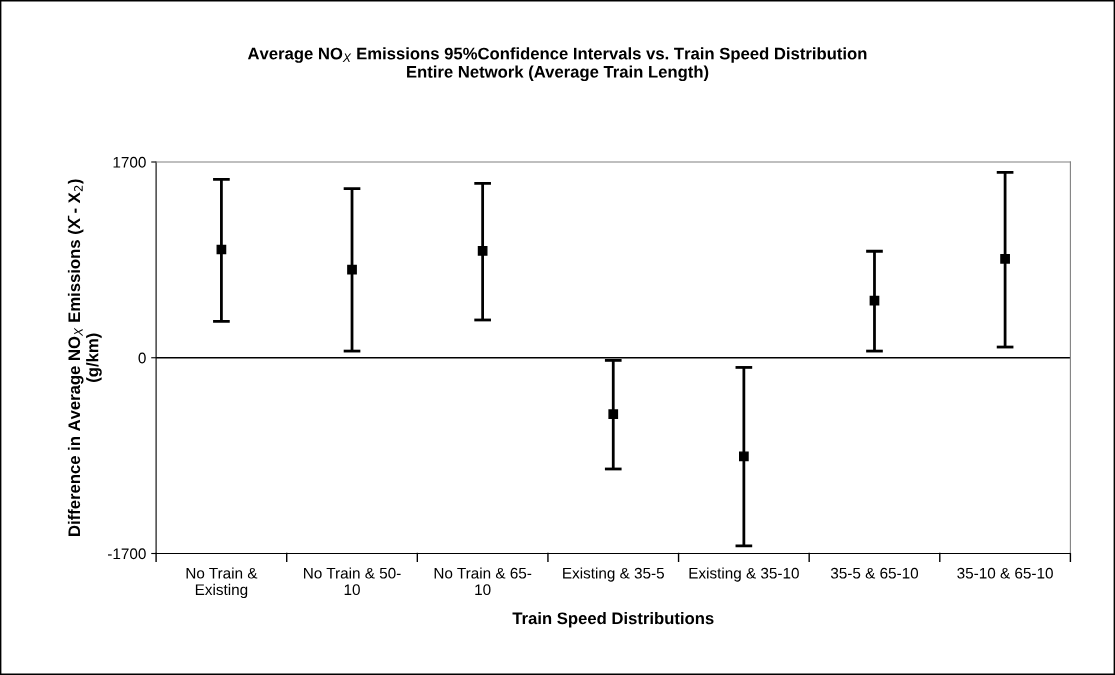 This screenshot has height=675, width=1115. I want to click on x-tick-label: 35-10 & 65-10, so click(1005, 573).